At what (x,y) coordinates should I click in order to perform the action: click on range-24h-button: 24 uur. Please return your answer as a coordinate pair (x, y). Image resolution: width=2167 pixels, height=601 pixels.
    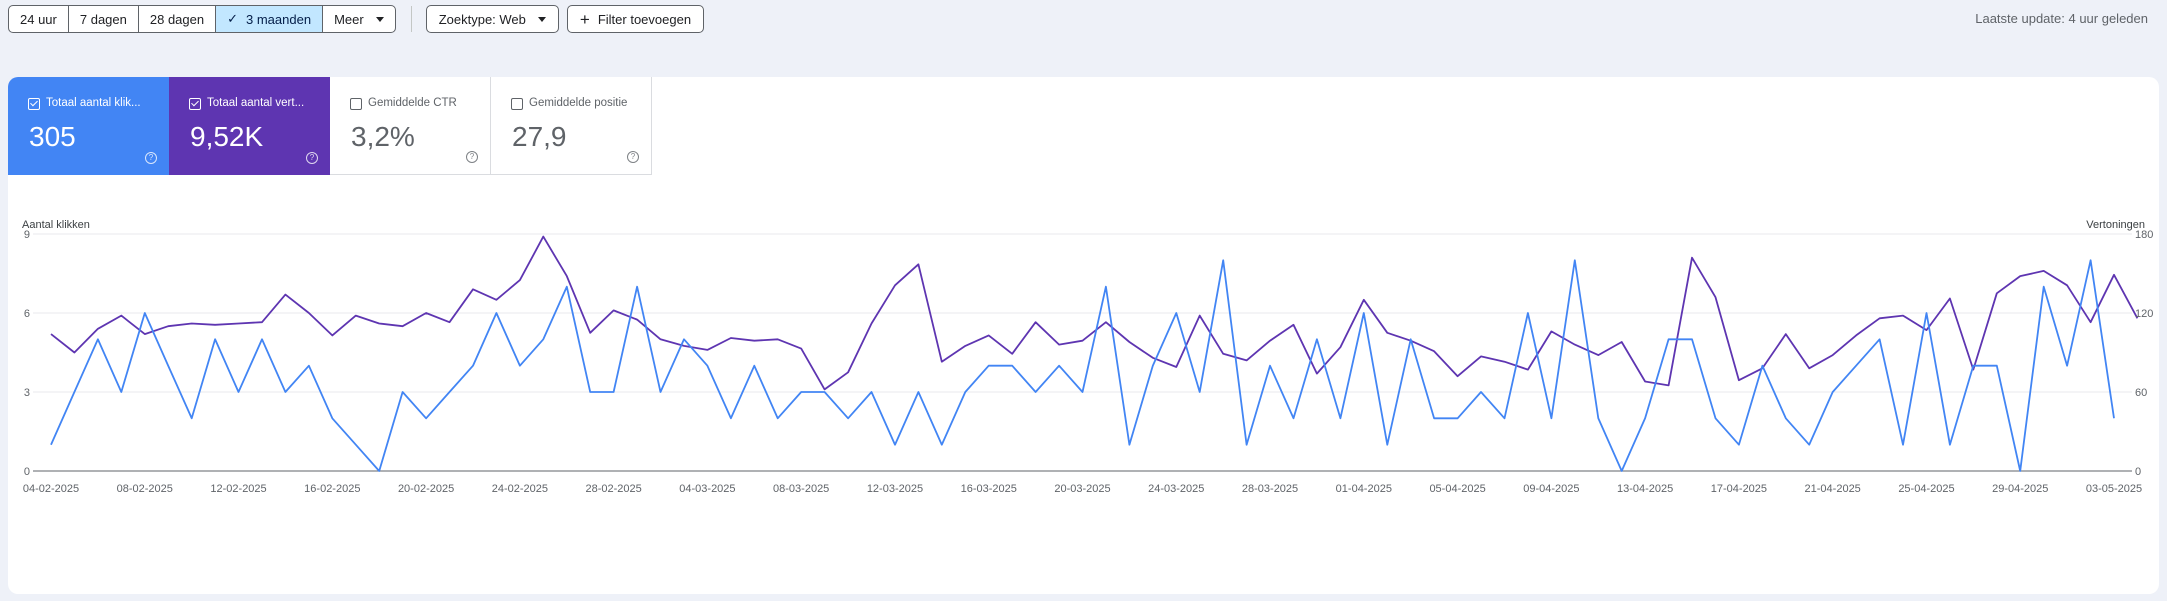
    Looking at the image, I should click on (39, 19).